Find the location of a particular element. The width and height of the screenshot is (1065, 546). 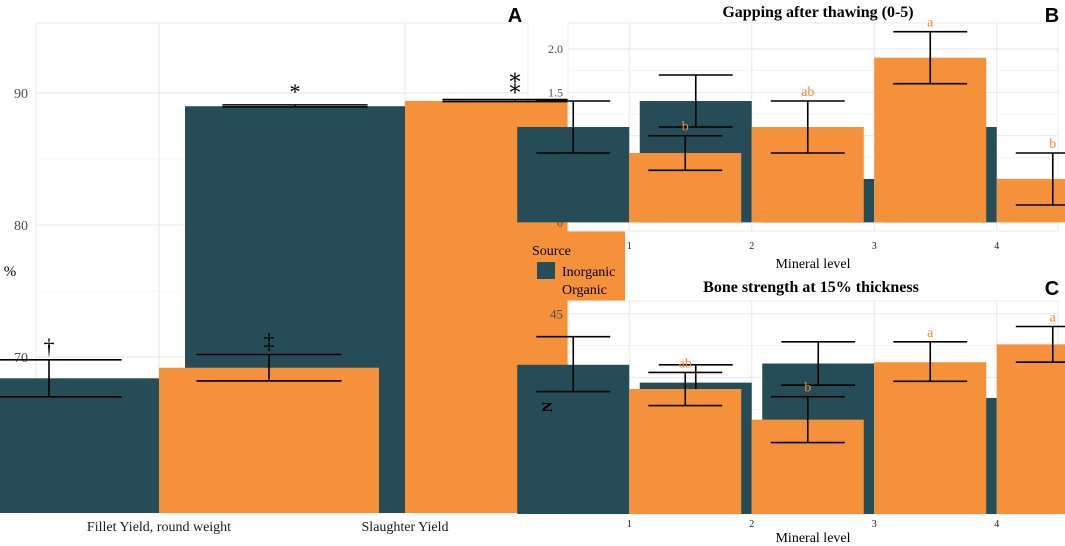

panel-c-xtick-label: 1 is located at coordinates (629, 524).